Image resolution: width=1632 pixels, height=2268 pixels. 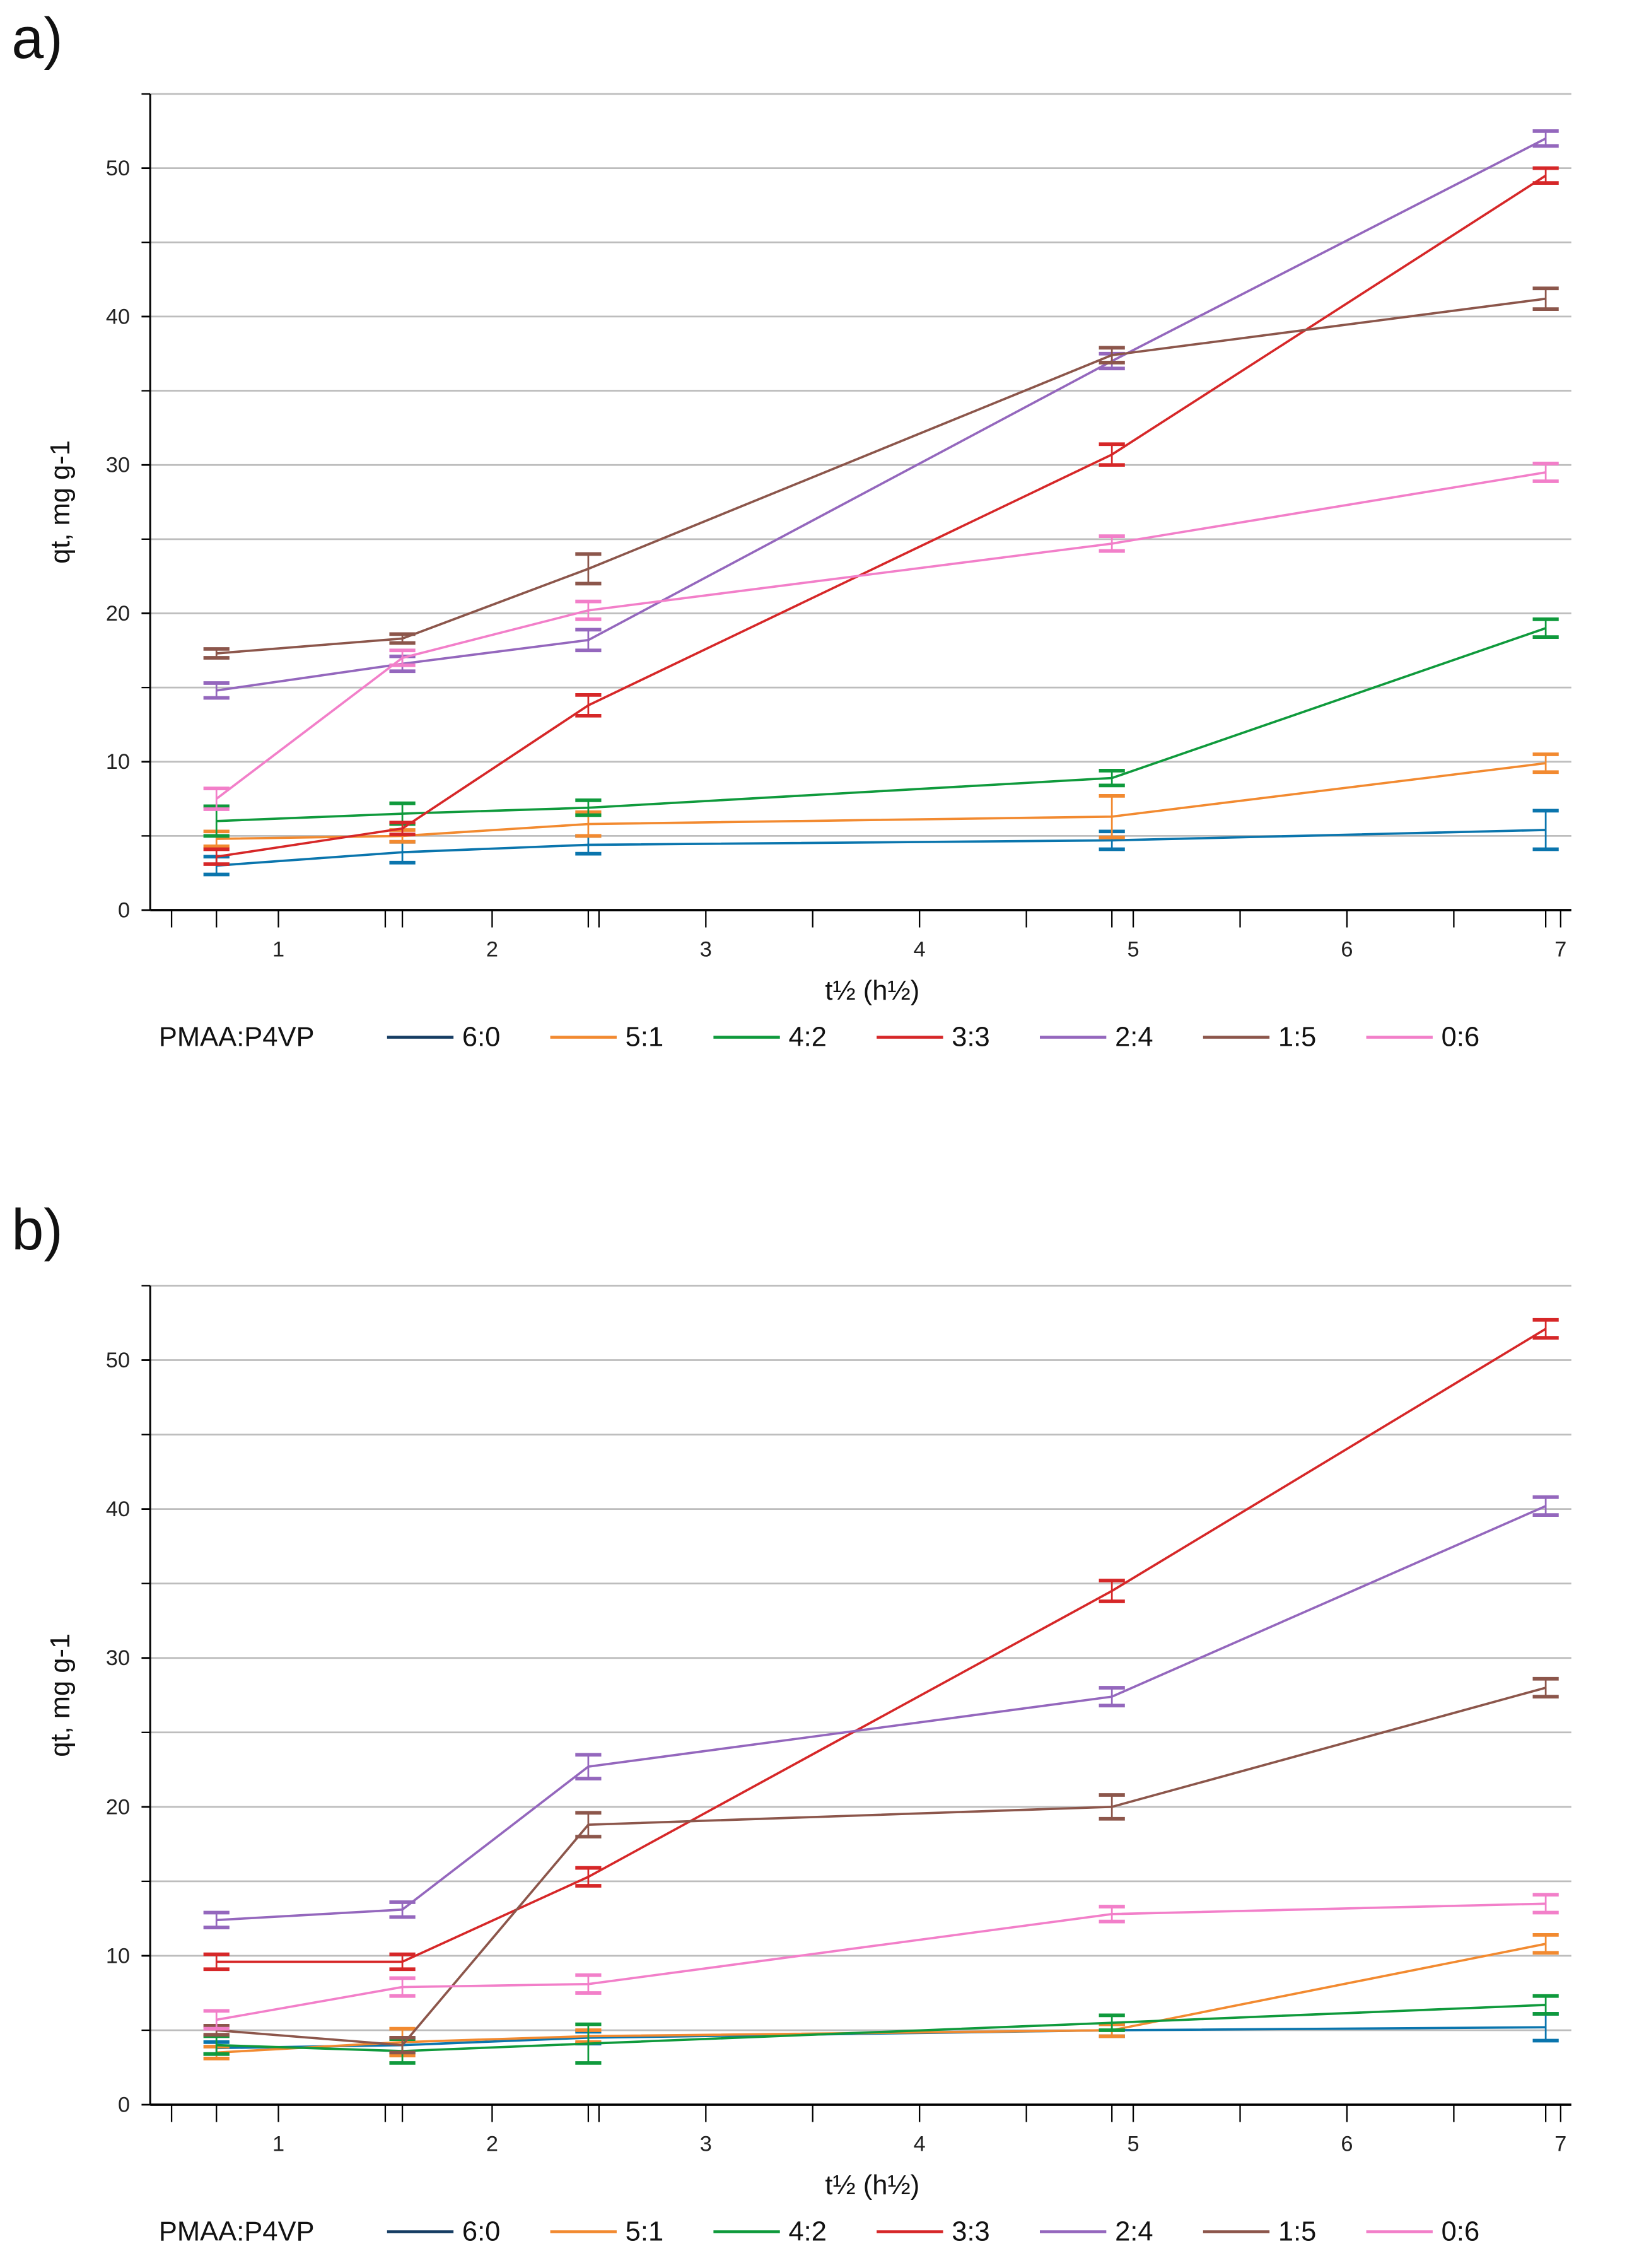 What do you see at coordinates (36, 1230) in the screenshot?
I see `panel-label: b)` at bounding box center [36, 1230].